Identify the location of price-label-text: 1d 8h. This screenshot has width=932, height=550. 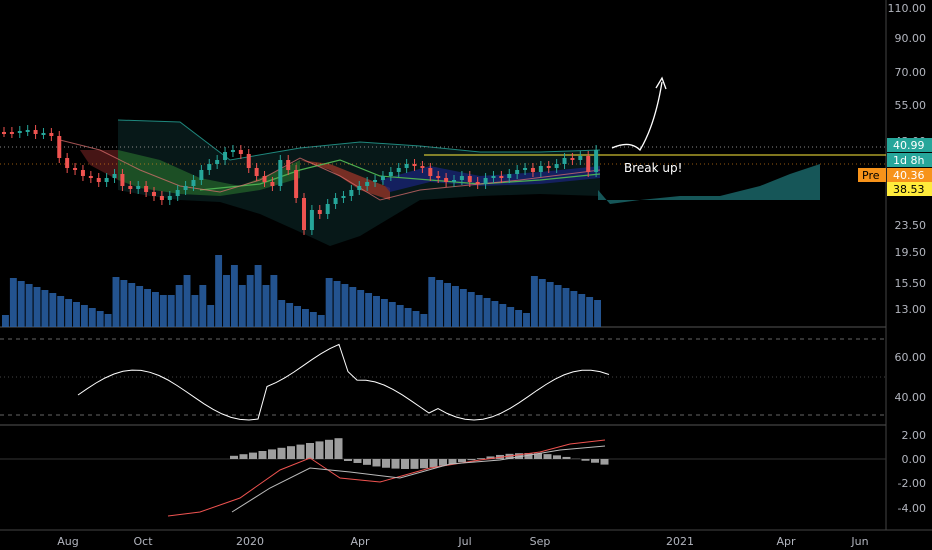
(908, 160).